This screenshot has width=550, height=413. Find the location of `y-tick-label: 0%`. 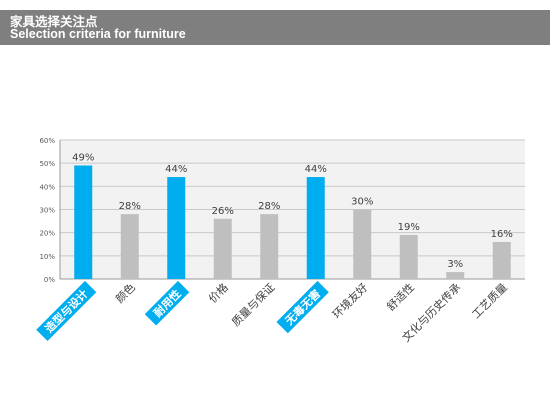

y-tick-label: 0% is located at coordinates (49, 280).